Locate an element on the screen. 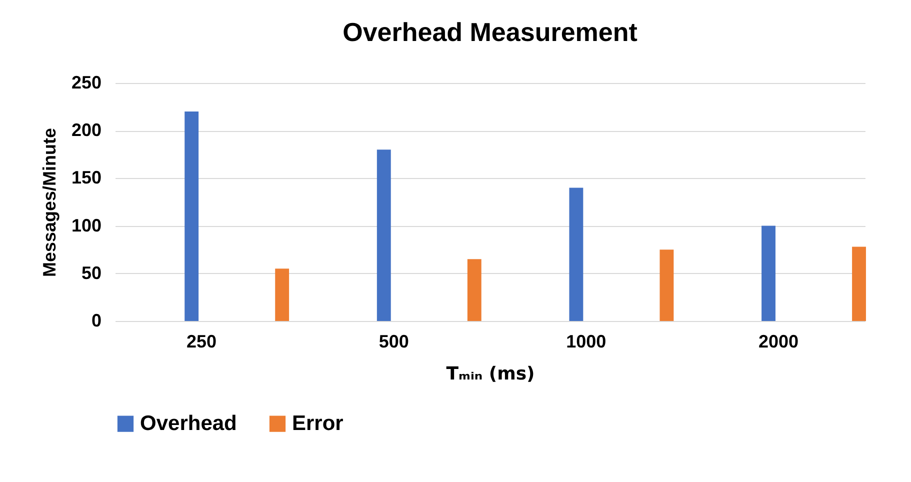 The image size is (911, 482). y-tick-label: 200 is located at coordinates (86, 130).